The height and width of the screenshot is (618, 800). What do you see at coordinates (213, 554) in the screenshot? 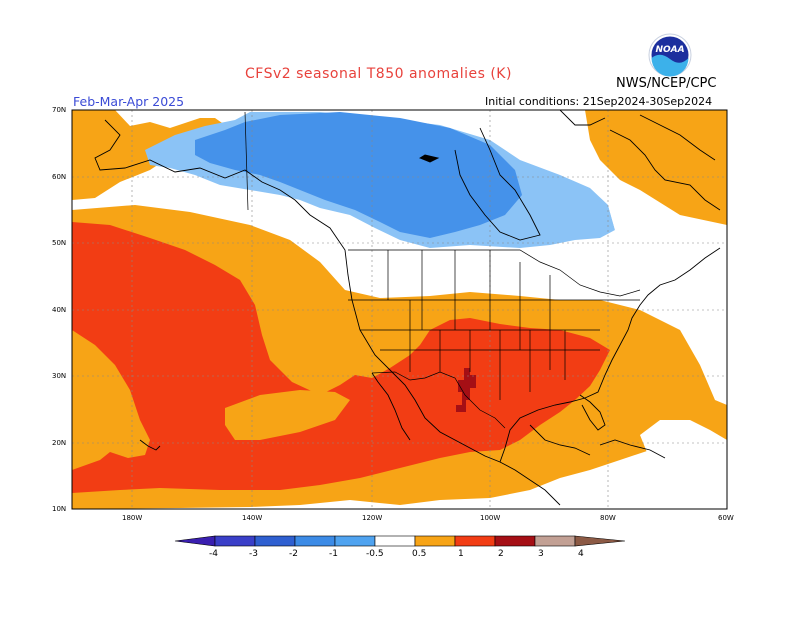
I see `colorbar-label: -4` at bounding box center [213, 554].